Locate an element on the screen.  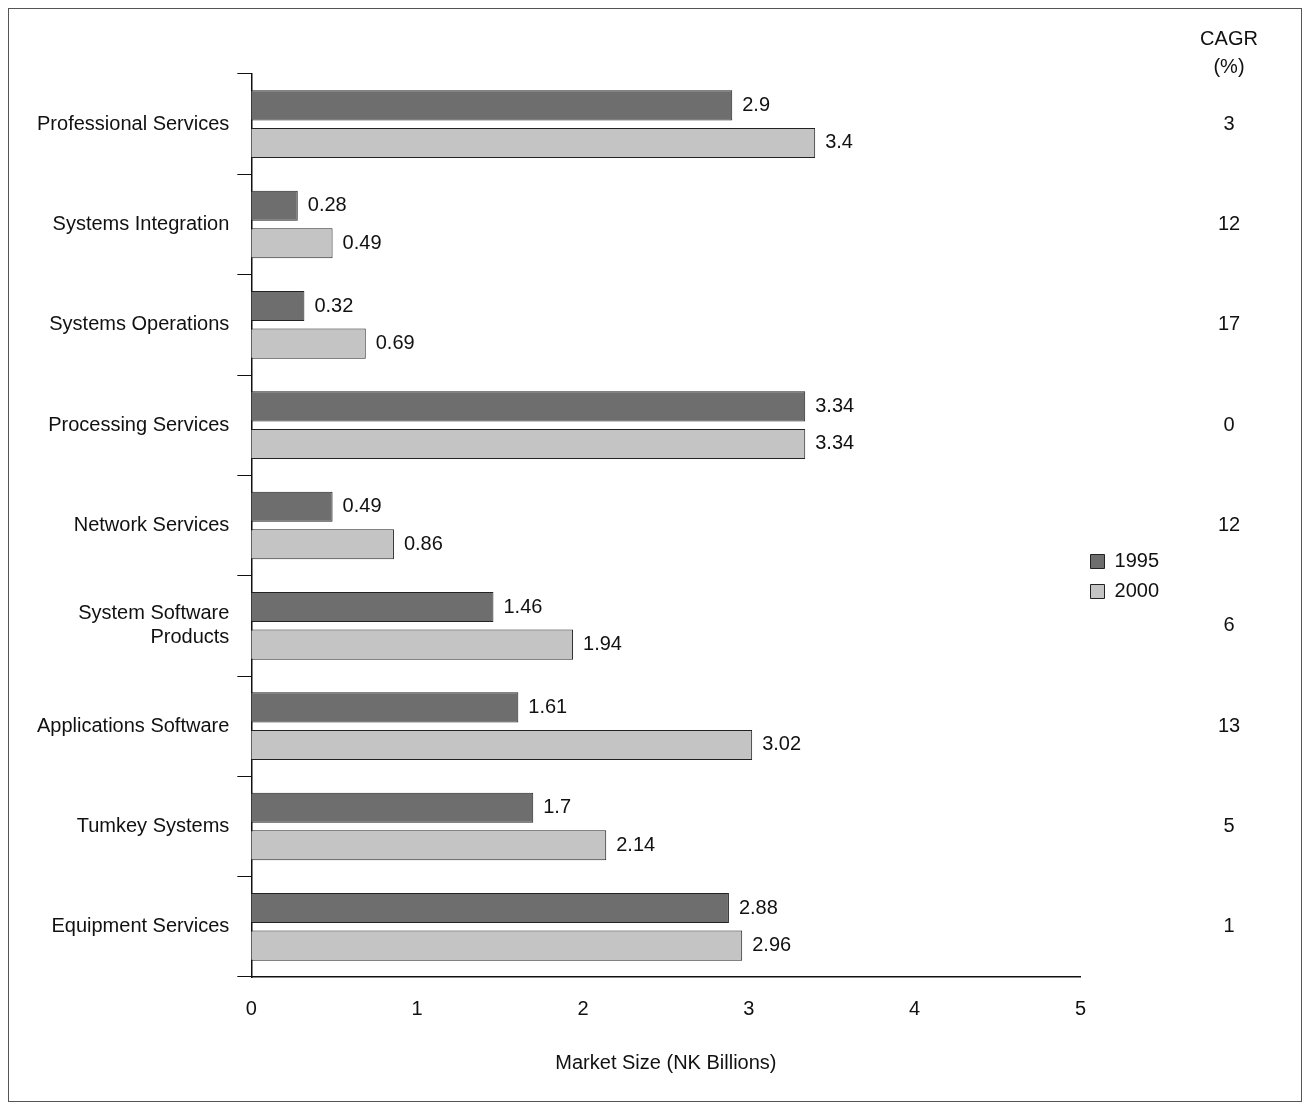
text: 0 is located at coordinates (1229, 423).